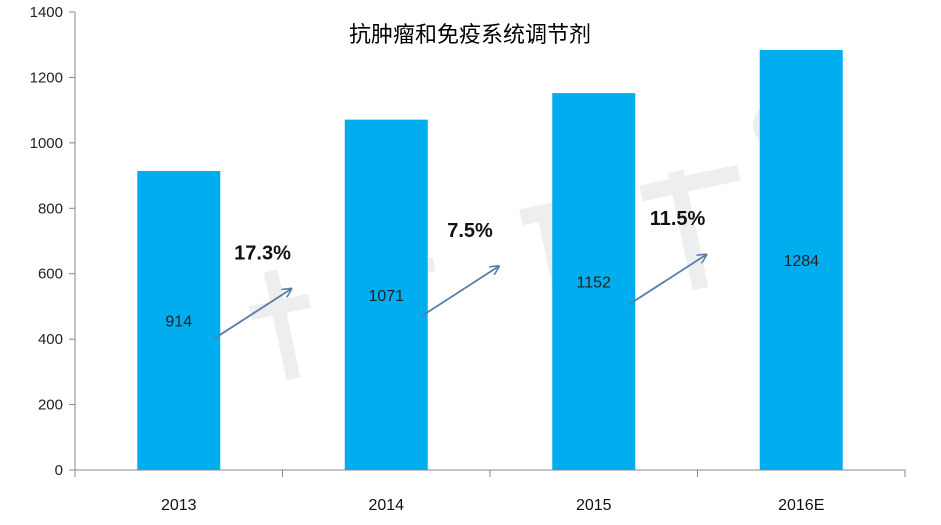 The image size is (941, 525). I want to click on growth-arrow, so click(460, 291).